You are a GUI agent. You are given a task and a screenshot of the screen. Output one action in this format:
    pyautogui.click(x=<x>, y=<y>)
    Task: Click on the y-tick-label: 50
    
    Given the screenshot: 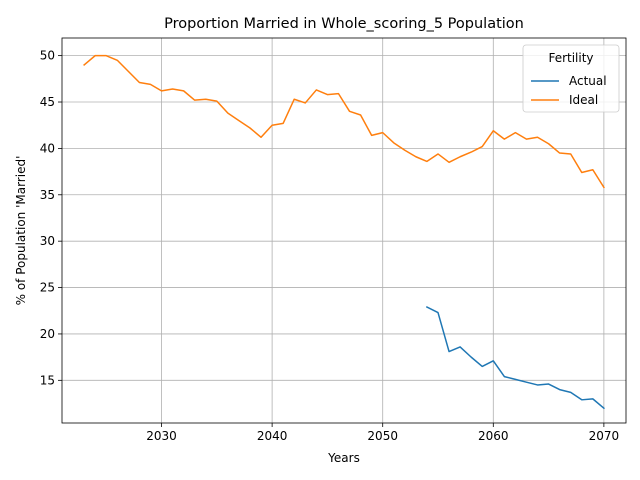 What is the action you would take?
    pyautogui.click(x=47, y=56)
    